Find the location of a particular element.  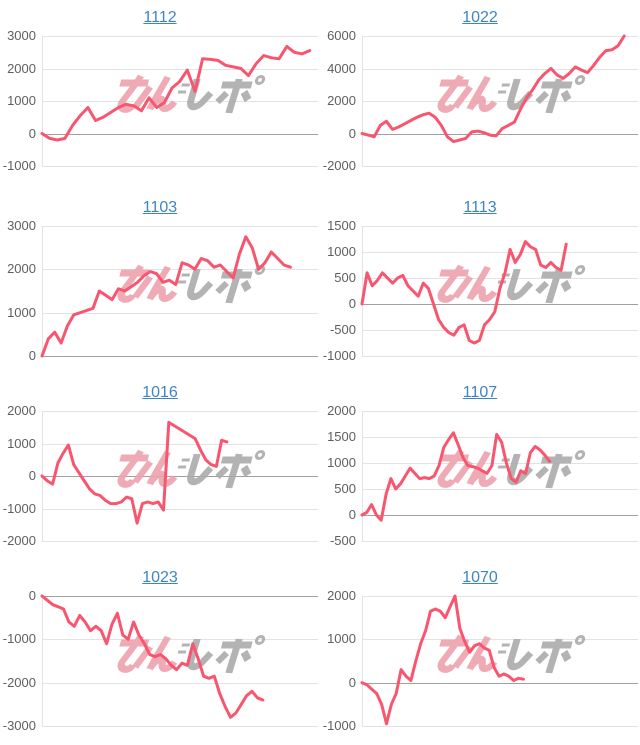

chart-title: 1016 is located at coordinates (160, 389).